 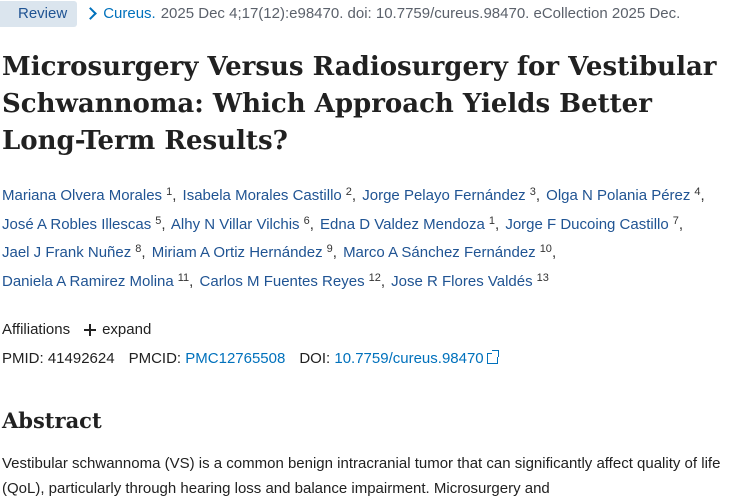 I want to click on author-name-link: Carlos M Fuentes Reyes, so click(x=282, y=281).